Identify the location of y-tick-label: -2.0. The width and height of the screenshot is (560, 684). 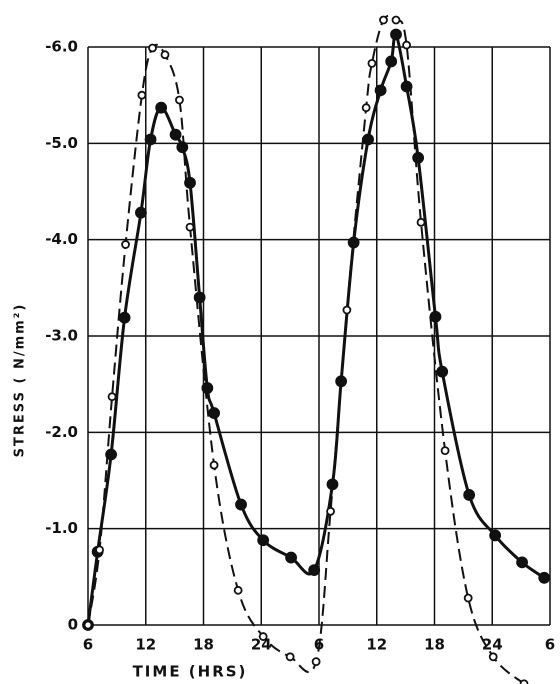
(61, 432).